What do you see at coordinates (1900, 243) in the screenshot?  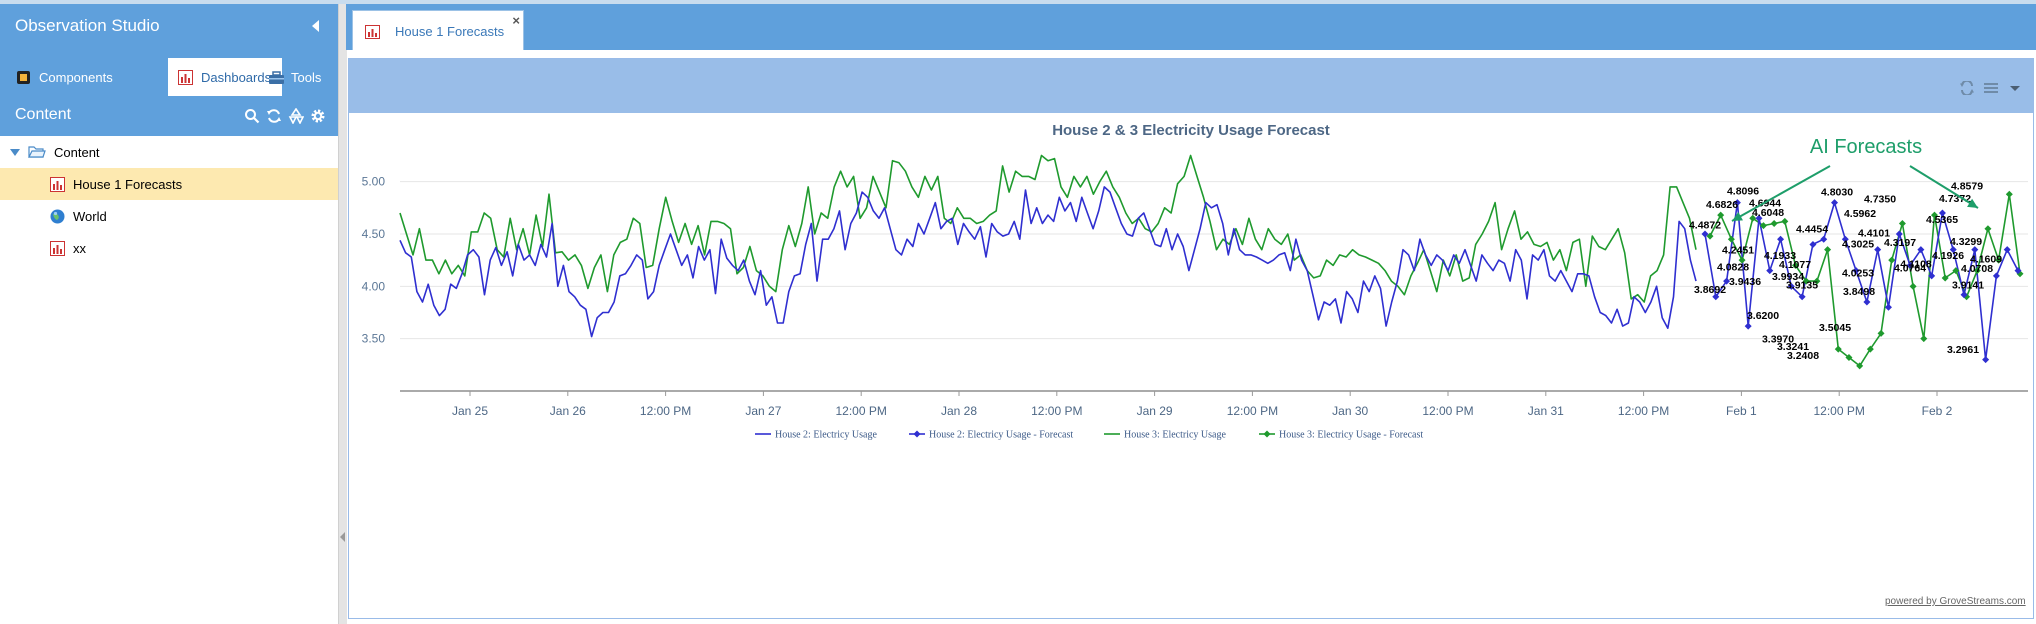 I see `forecast-data-label: 4.3197` at bounding box center [1900, 243].